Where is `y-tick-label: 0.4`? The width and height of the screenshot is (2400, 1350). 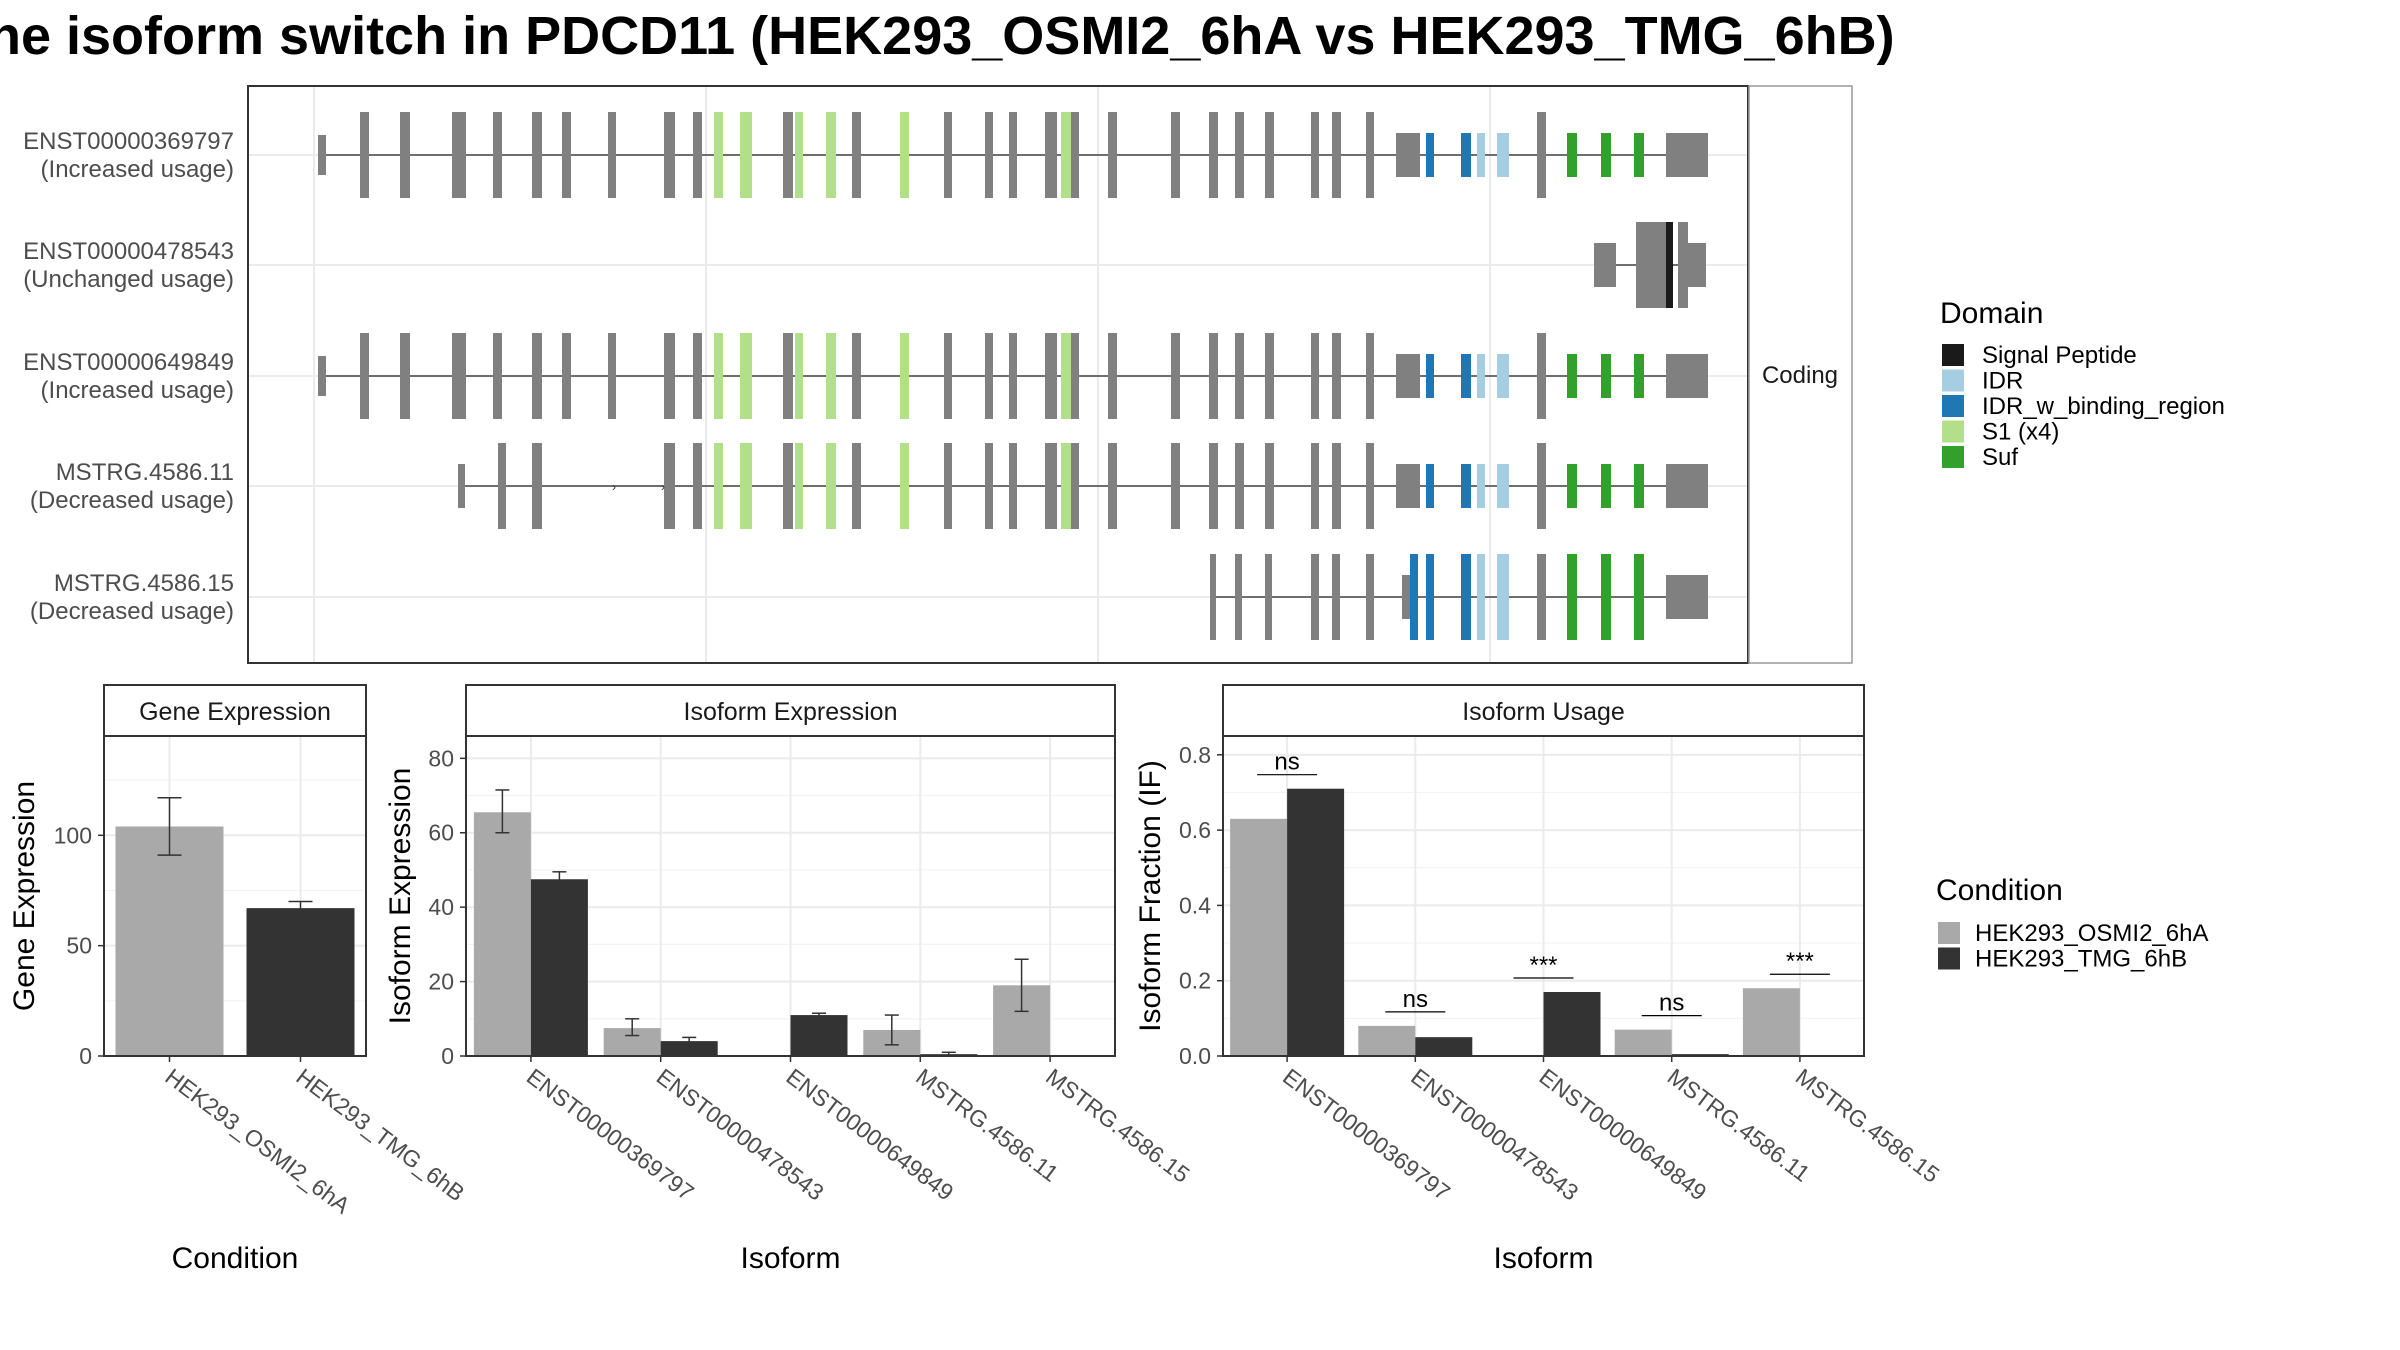 y-tick-label: 0.4 is located at coordinates (1195, 905).